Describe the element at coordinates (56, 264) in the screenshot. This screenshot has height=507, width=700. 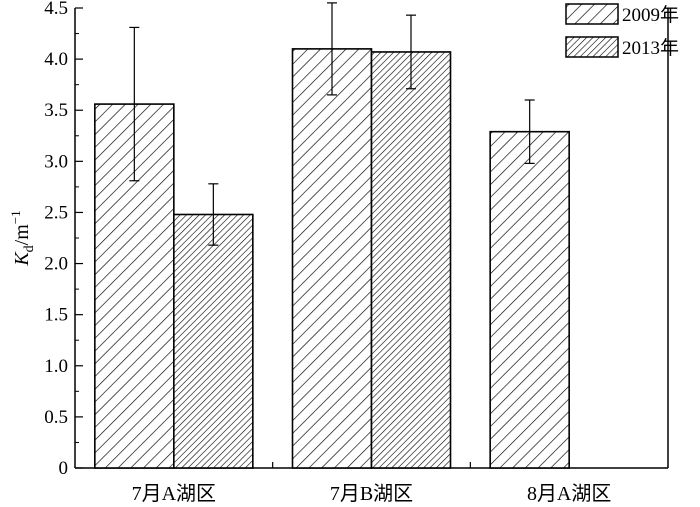
I see `y-tick-label: 2.0` at that location.